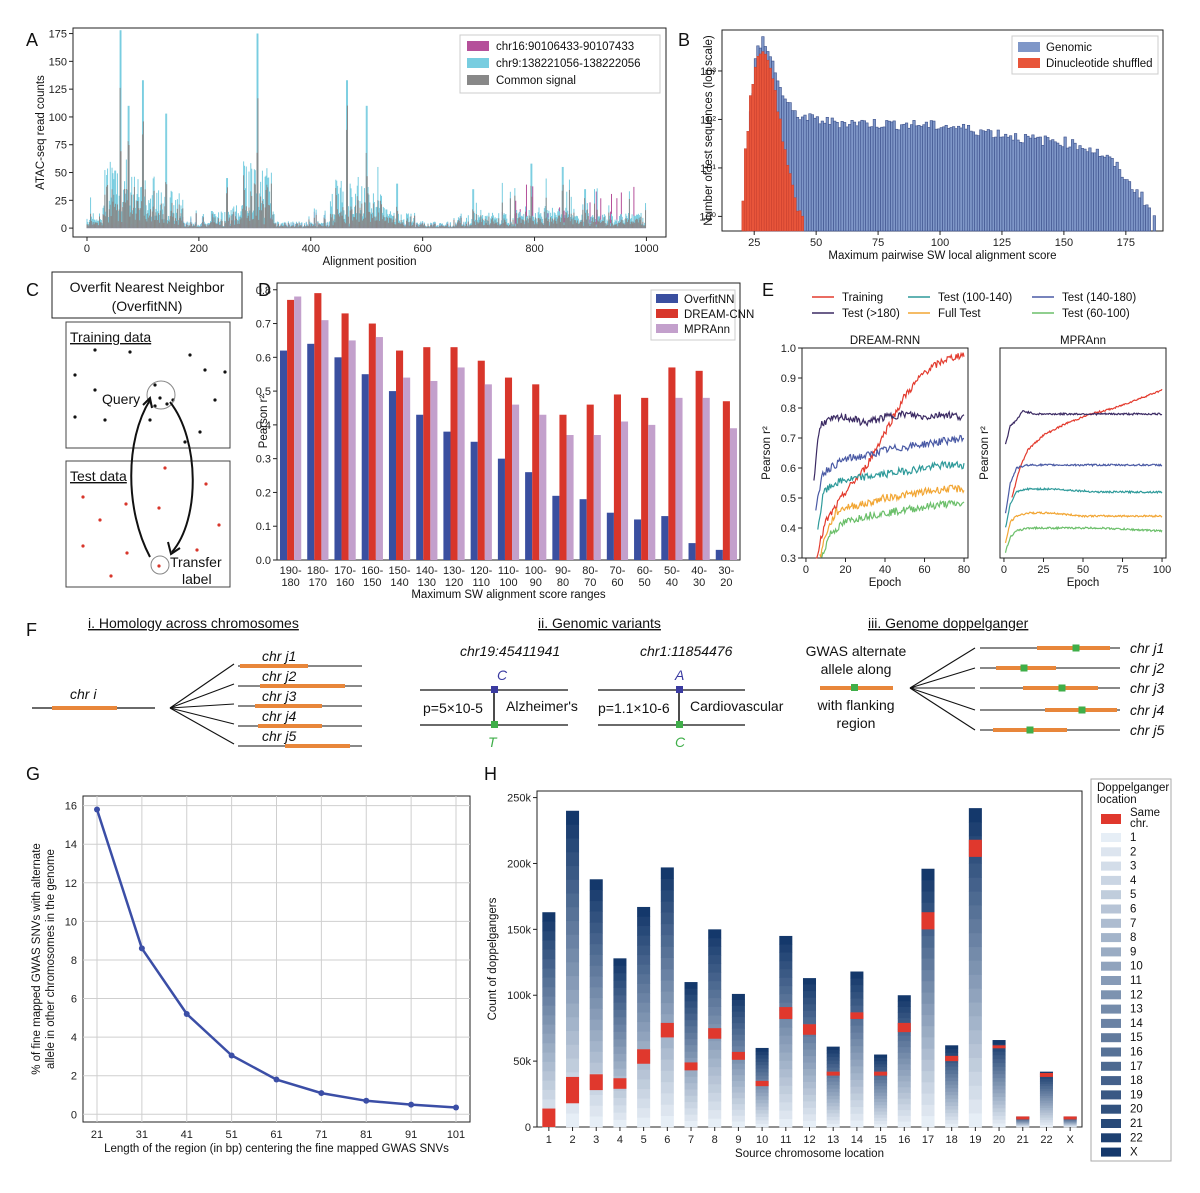 This screenshot has width=1200, height=1193. What do you see at coordinates (942, 668) in the screenshot?
I see `arrow-f-iii` at bounding box center [942, 668].